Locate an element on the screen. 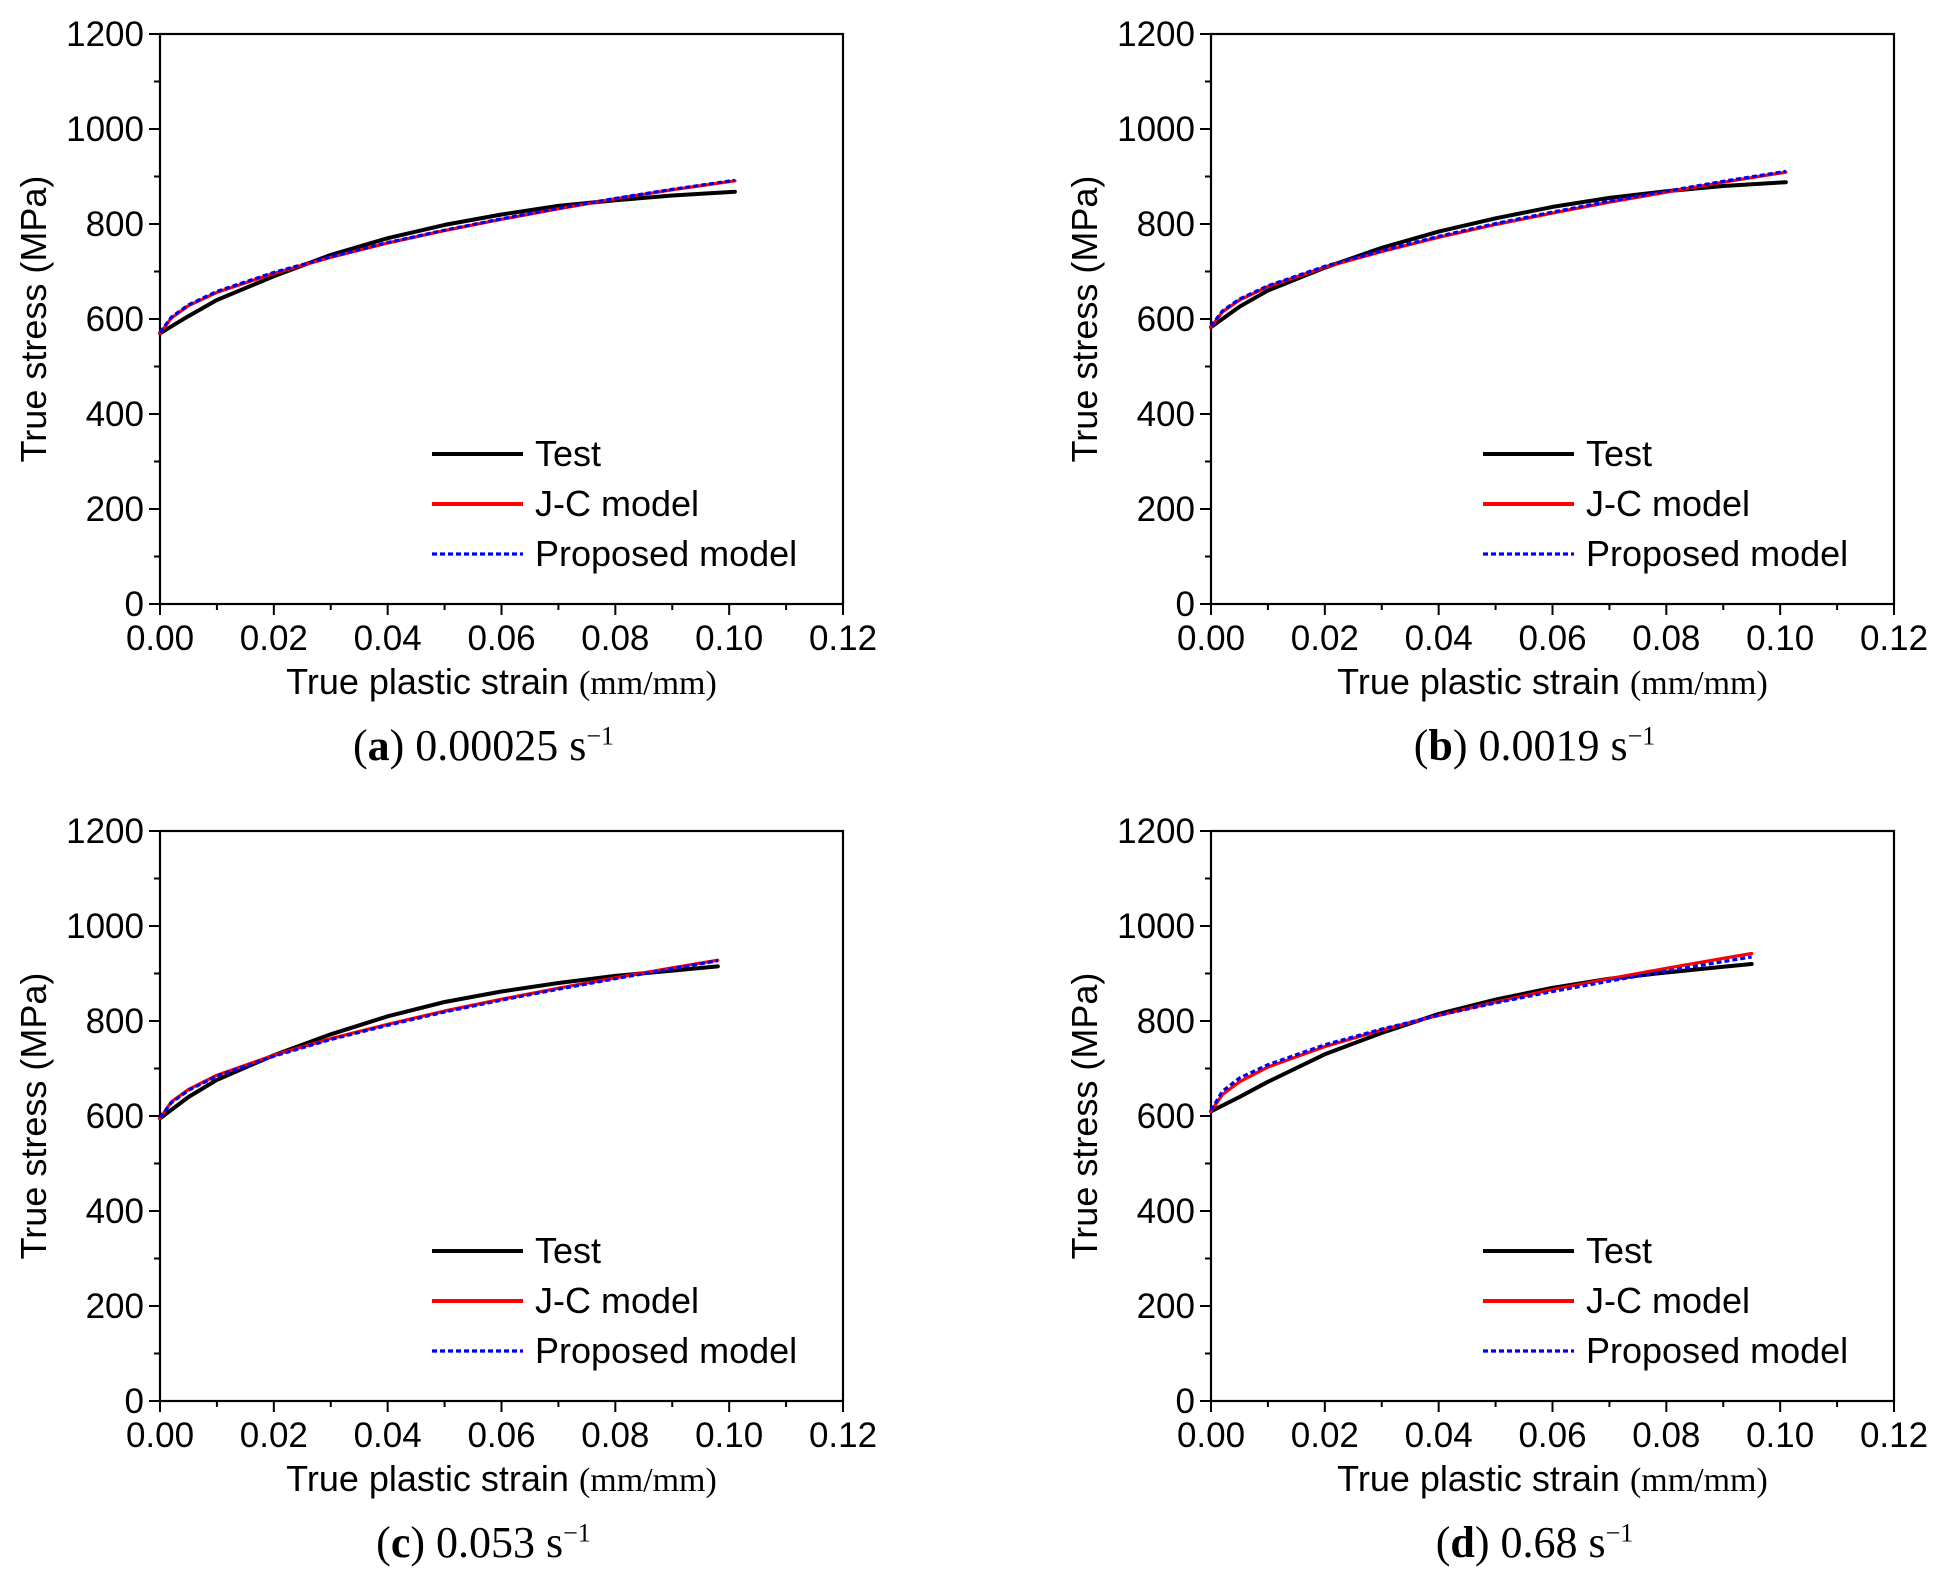 The image size is (1934, 1593). caption-rate: 0.68 is located at coordinates (1539, 1542).